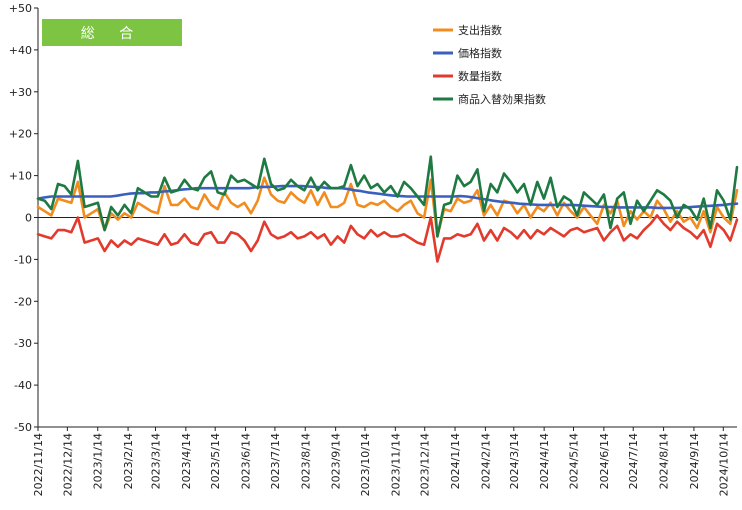 The height and width of the screenshot is (510, 742). What do you see at coordinates (485, 461) in the screenshot?
I see `x-tick-label: 2024/2/14` at bounding box center [485, 461].